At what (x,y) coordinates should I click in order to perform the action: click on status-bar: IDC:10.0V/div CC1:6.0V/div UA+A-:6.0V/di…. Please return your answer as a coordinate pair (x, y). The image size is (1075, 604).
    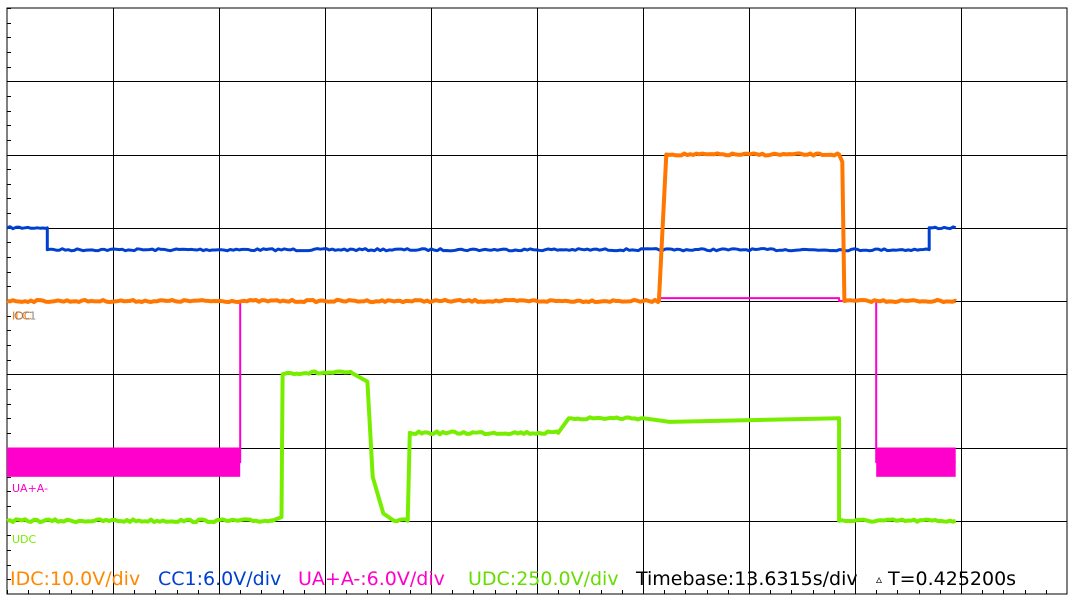
    Looking at the image, I should click on (513, 579).